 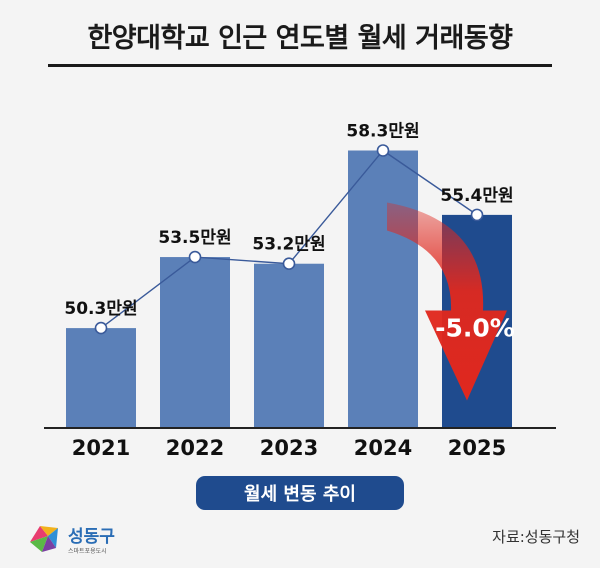 I want to click on change-annotation: -5.0%, so click(x=475, y=328).